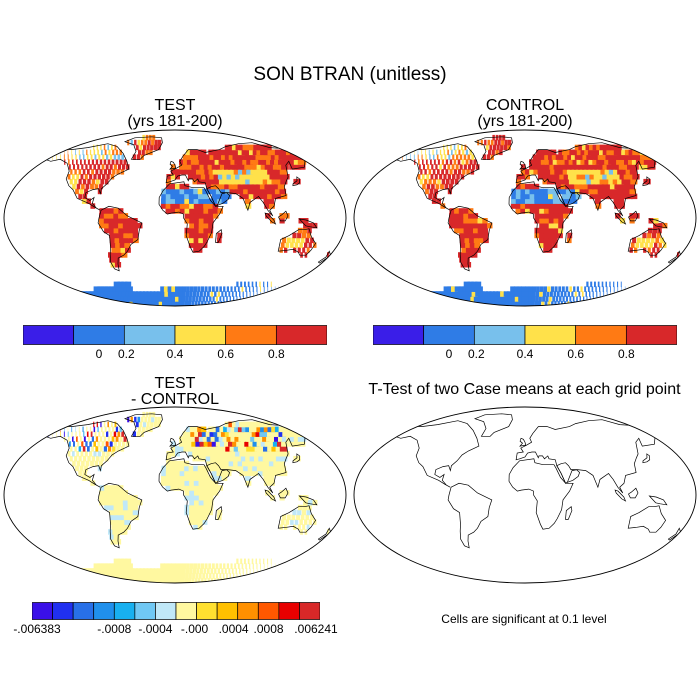 Image resolution: width=700 pixels, height=700 pixels. Describe the element at coordinates (120, 238) in the screenshot. I see `coastline-southAmerica` at that location.